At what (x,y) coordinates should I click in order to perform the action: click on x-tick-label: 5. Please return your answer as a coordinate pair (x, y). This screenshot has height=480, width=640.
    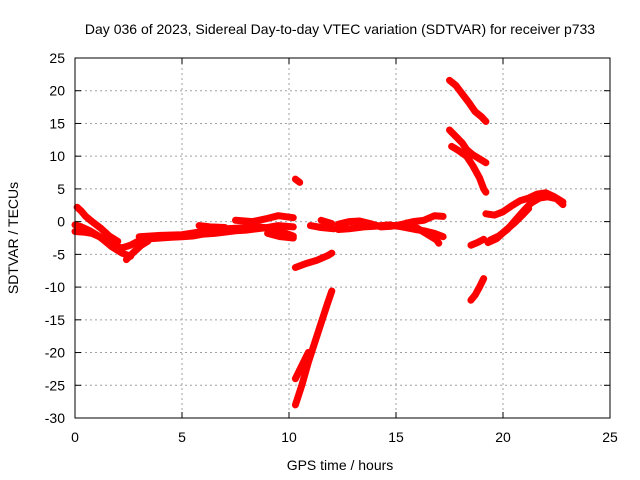
    Looking at the image, I should click on (182, 437).